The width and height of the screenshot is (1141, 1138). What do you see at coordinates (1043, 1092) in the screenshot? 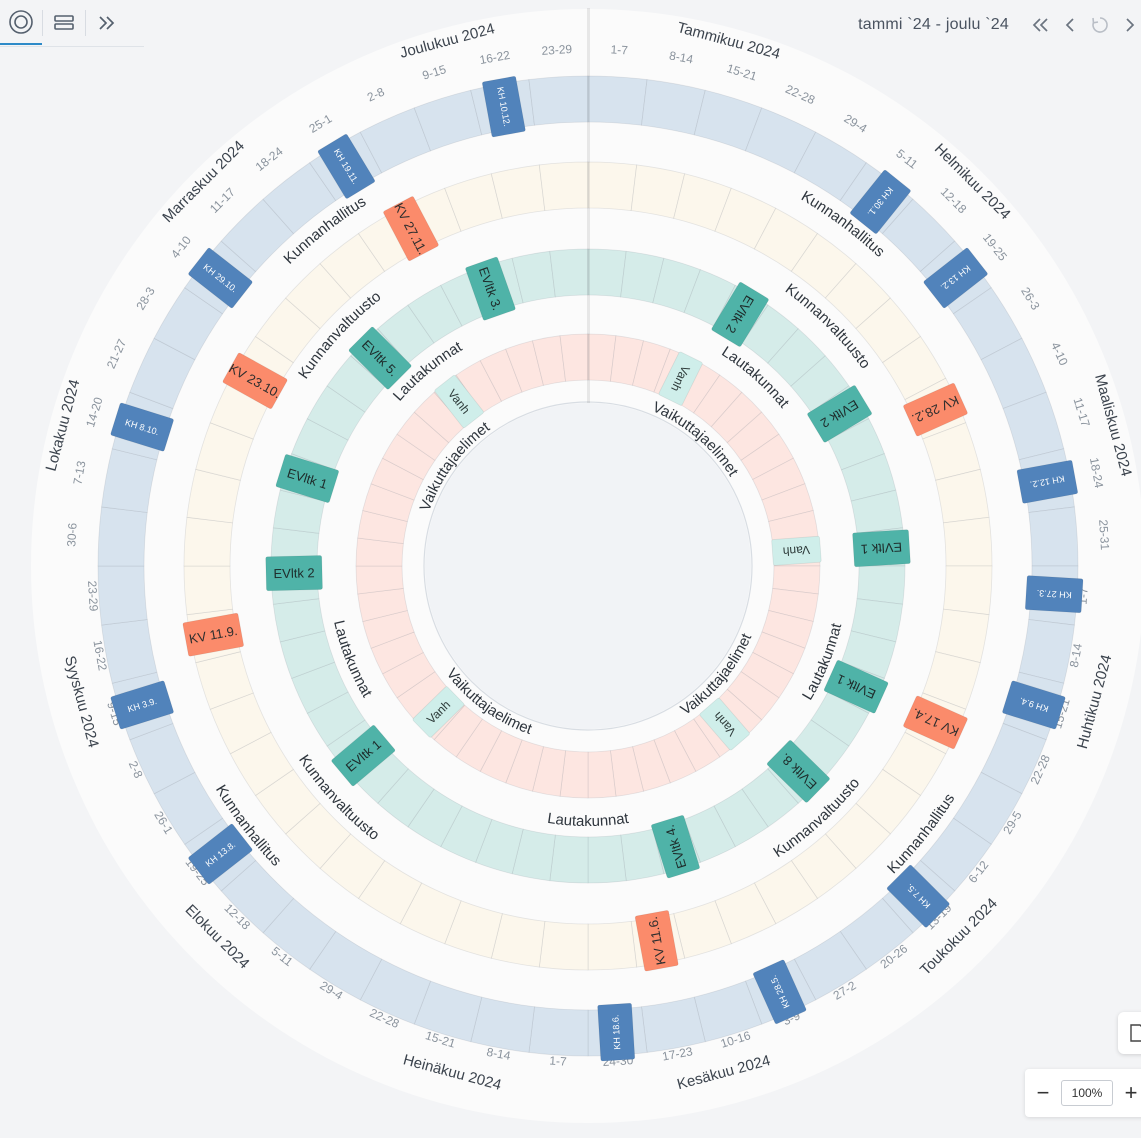
I see `zoom-out-button: −` at bounding box center [1043, 1092].